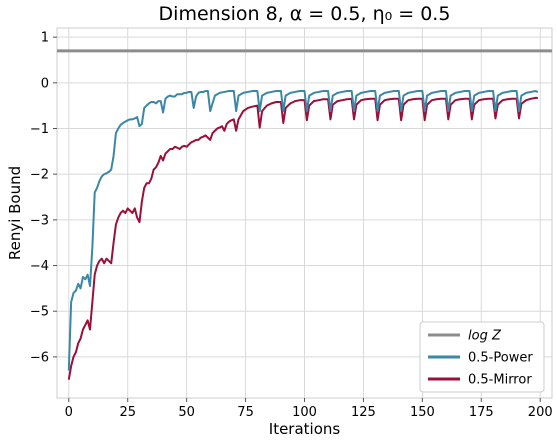 This screenshot has width=557, height=440. I want to click on x-tick-label: 75, so click(245, 412).